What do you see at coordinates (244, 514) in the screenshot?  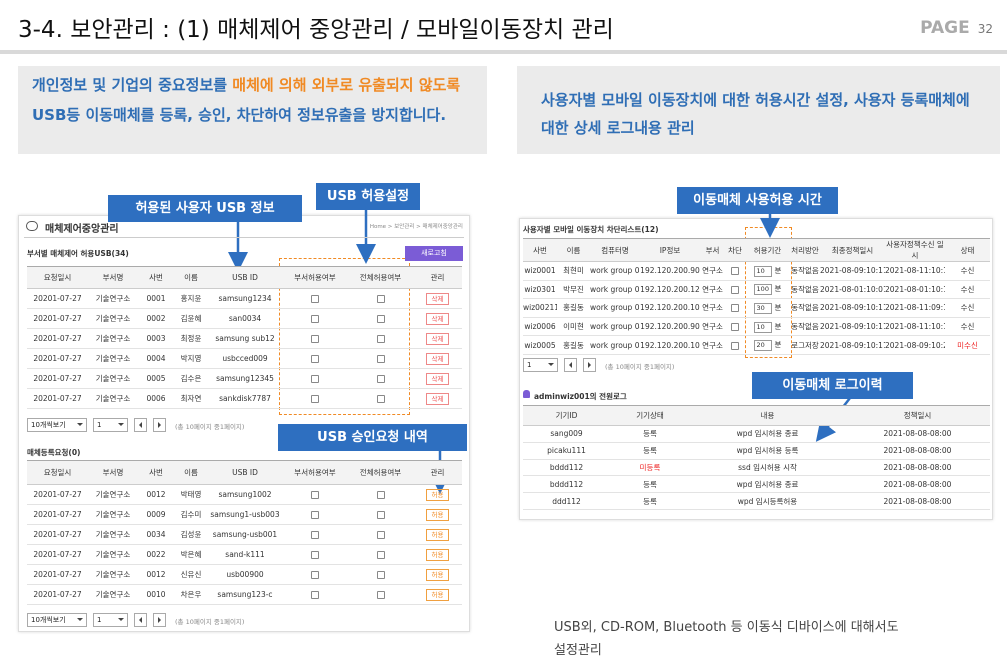 I see `table-row: 20201-07-27 기술연구소 0009 김수미 samsung1-usb003 허용` at bounding box center [244, 514].